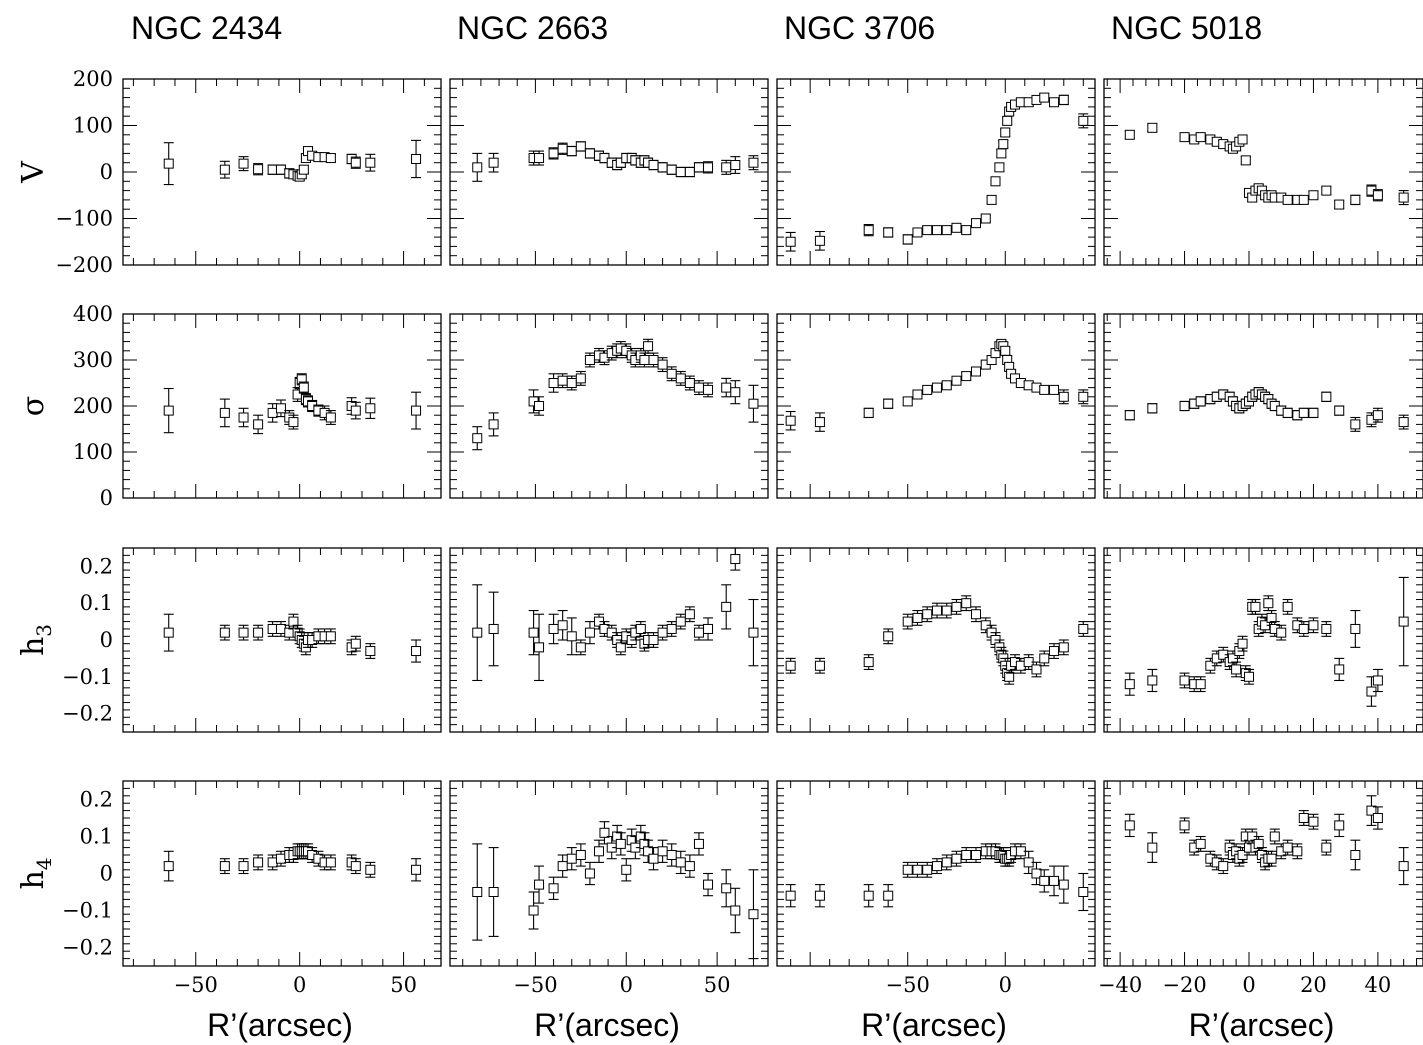 The width and height of the screenshot is (1423, 1045). I want to click on x-tick-label: 20, so click(1313, 985).